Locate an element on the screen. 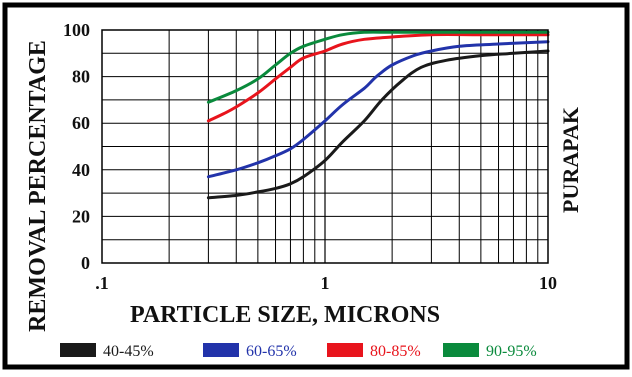 This screenshot has height=377, width=632. legend-label: 40-45% is located at coordinates (128, 351).